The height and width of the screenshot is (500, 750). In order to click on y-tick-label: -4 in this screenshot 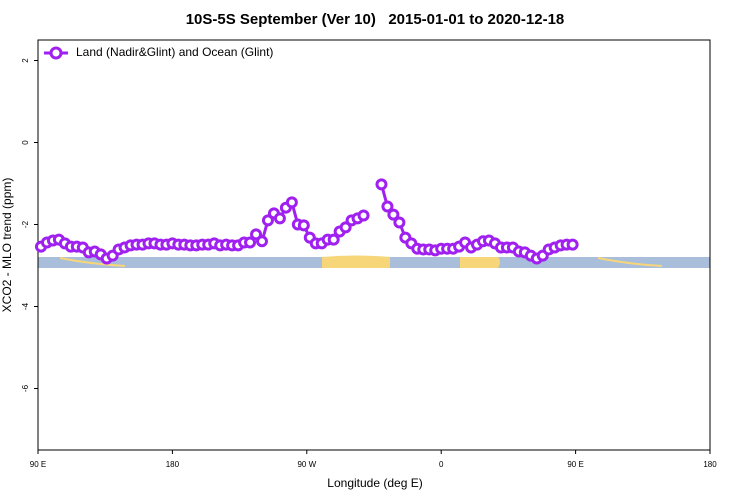, I will do `click(25, 306)`.